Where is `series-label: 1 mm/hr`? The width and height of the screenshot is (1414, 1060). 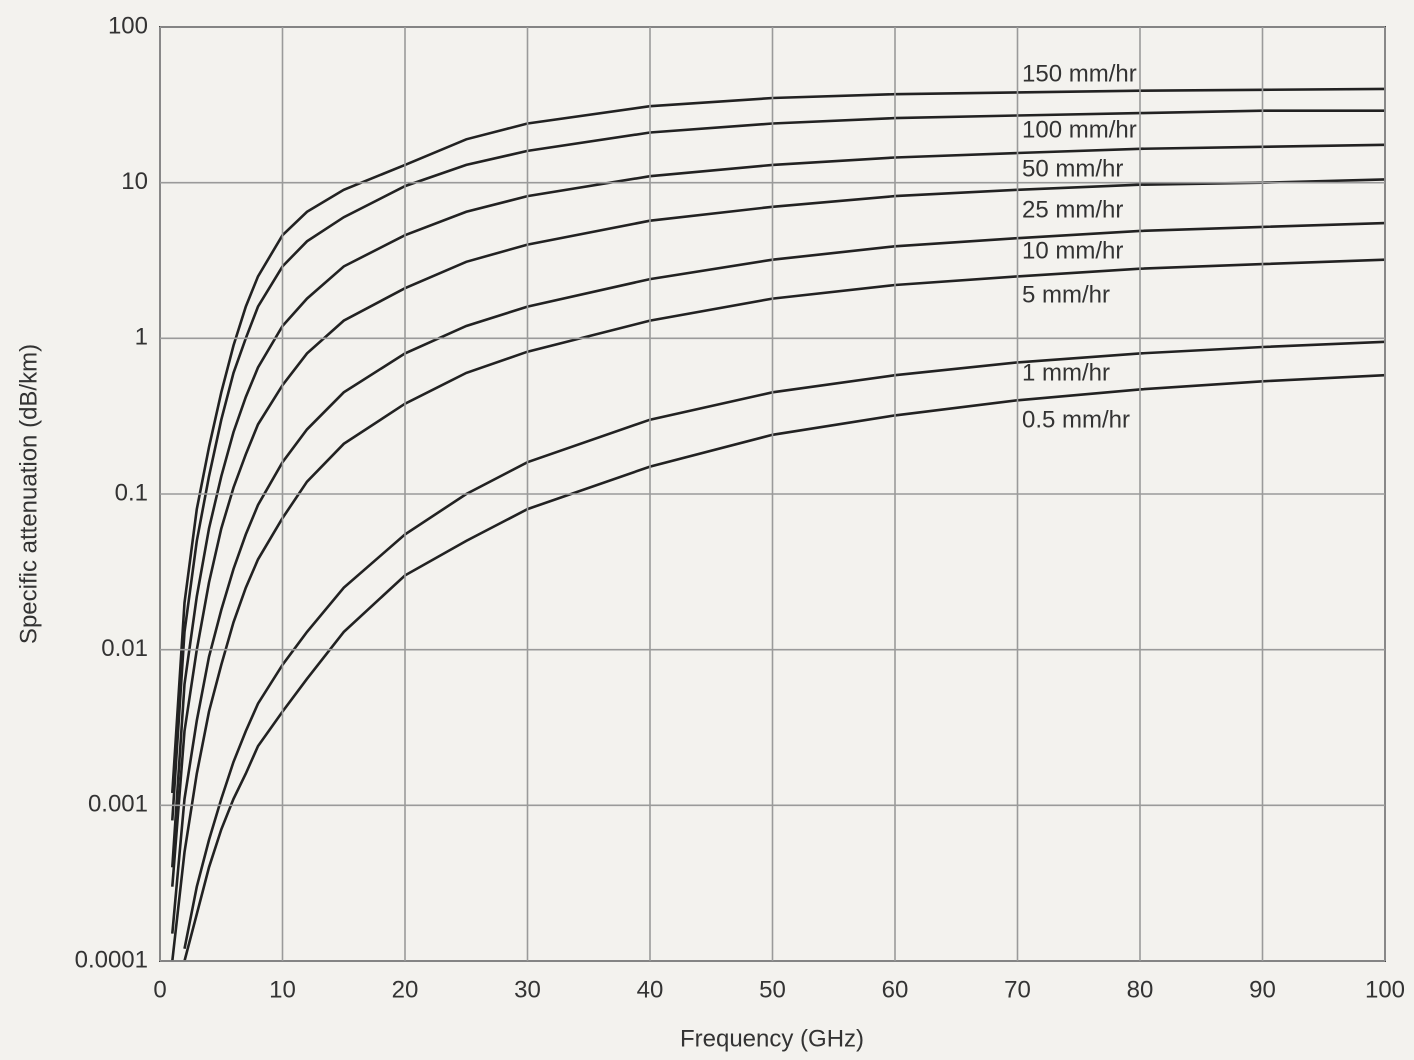 series-label: 1 mm/hr is located at coordinates (1066, 372).